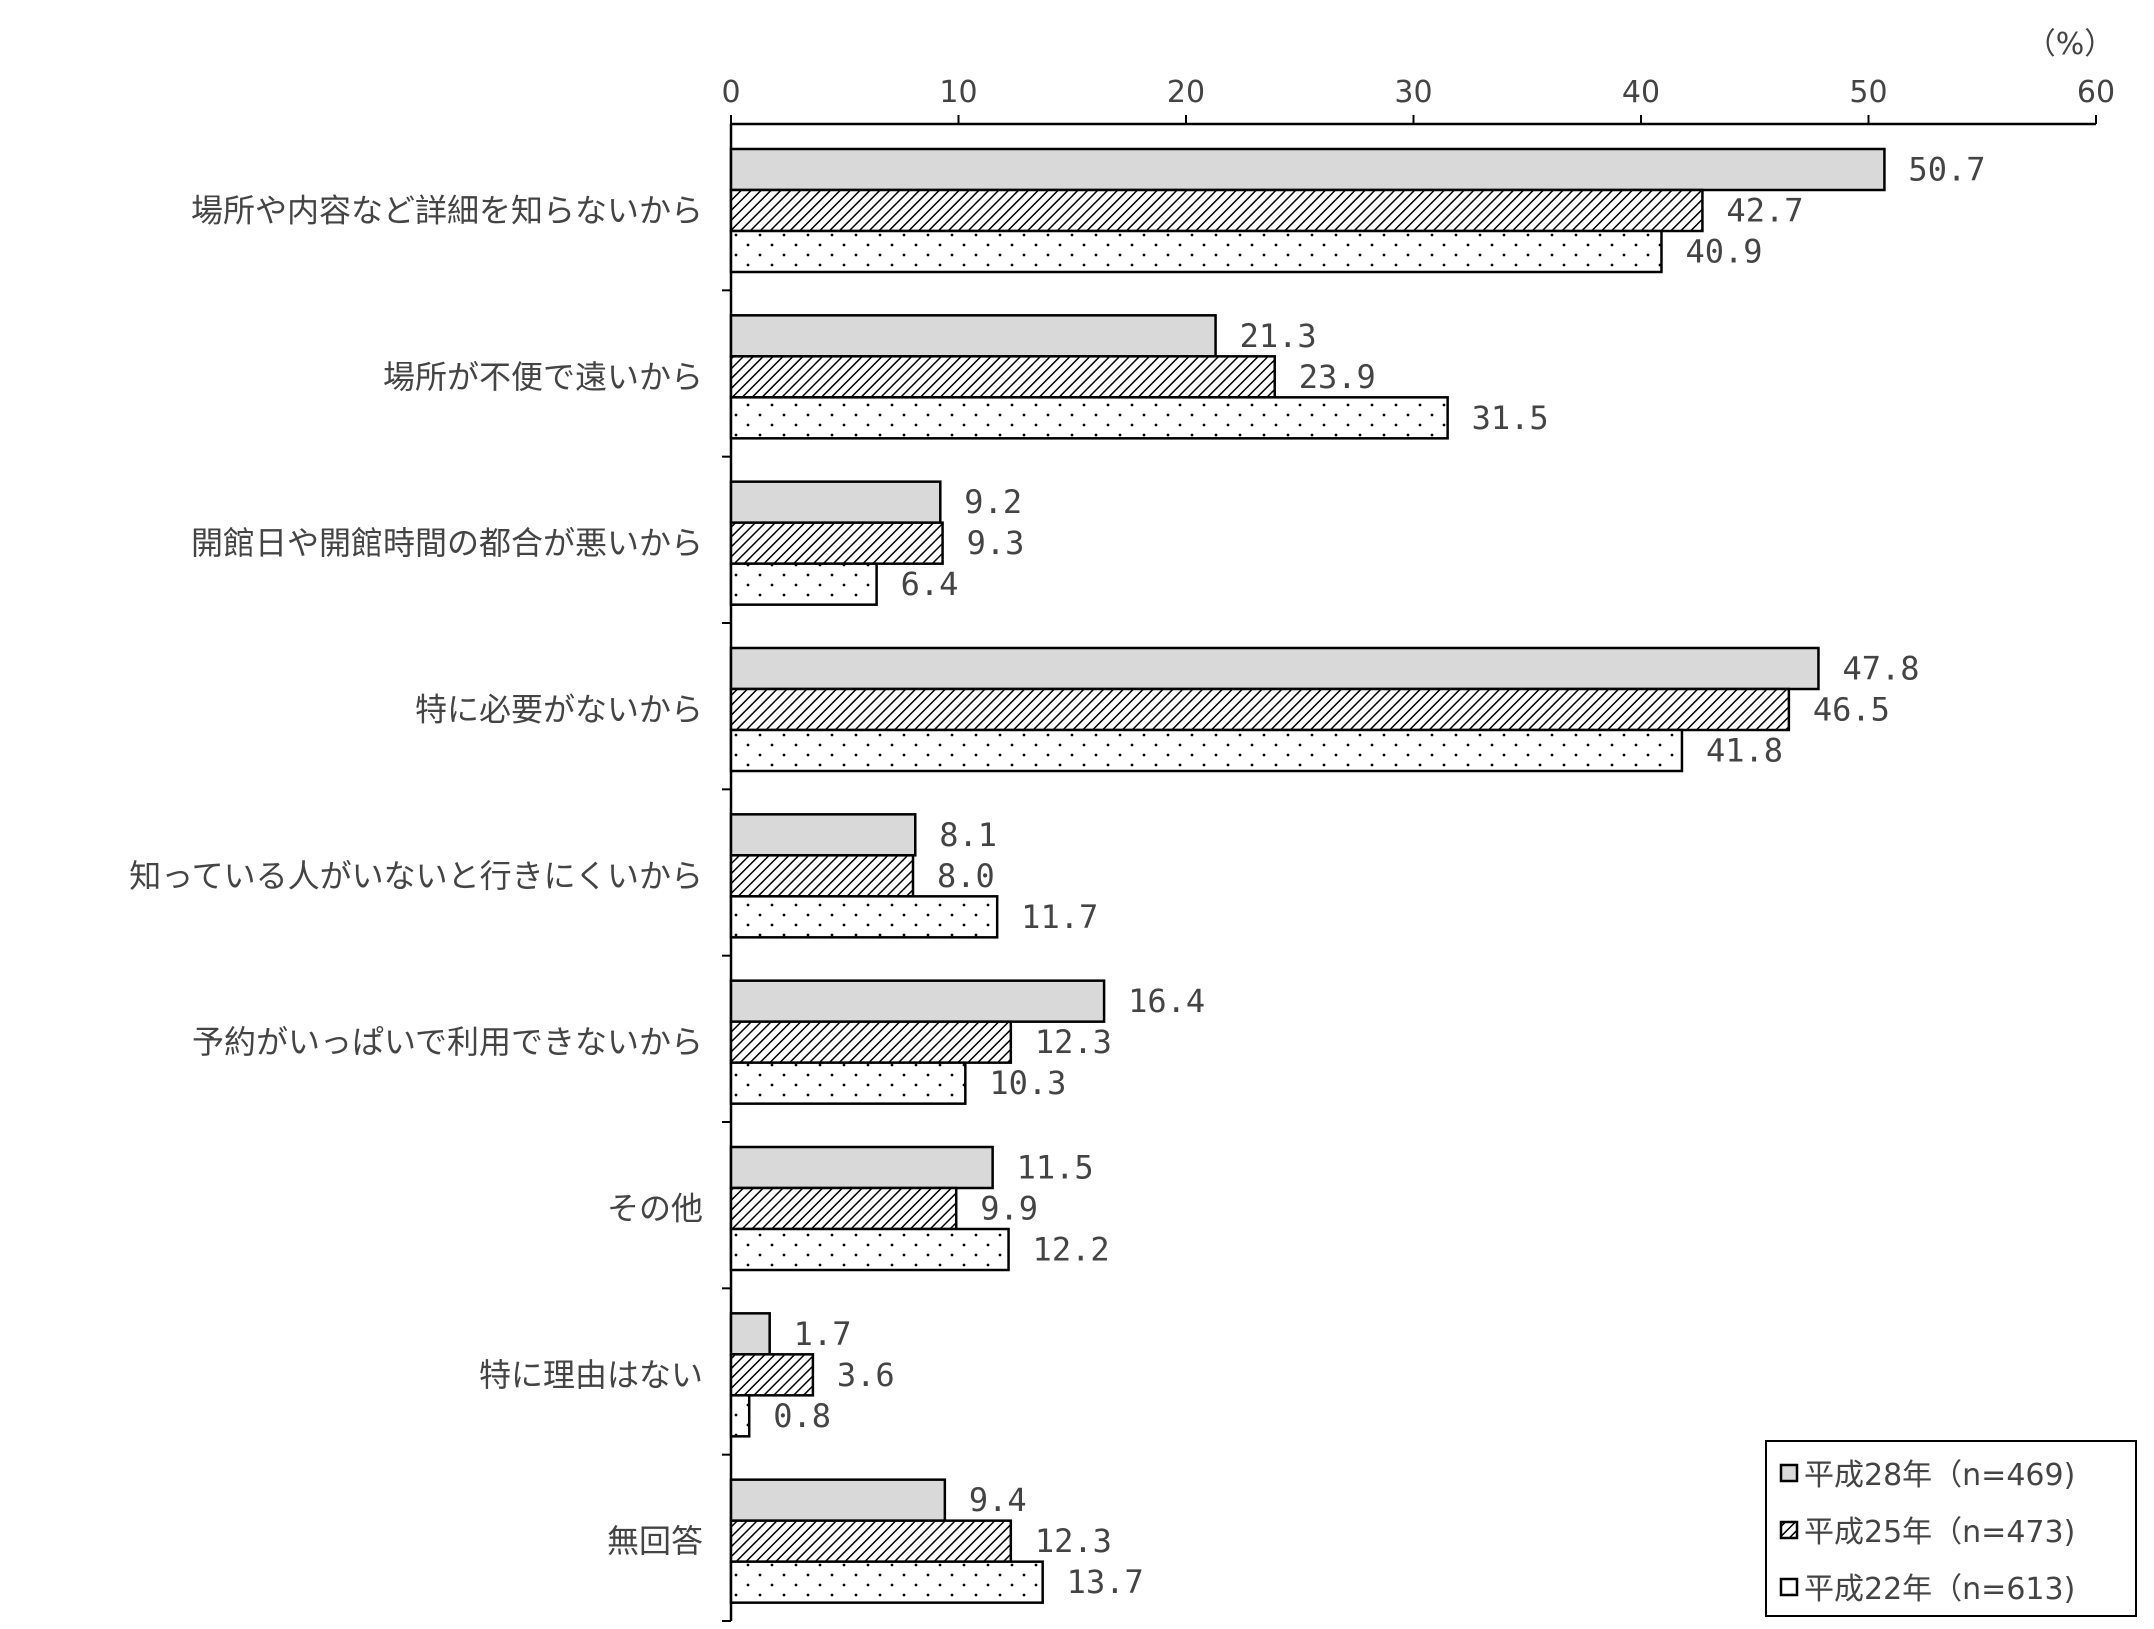 This screenshot has width=2154, height=1629. I want to click on legend-box, so click(1951, 1528).